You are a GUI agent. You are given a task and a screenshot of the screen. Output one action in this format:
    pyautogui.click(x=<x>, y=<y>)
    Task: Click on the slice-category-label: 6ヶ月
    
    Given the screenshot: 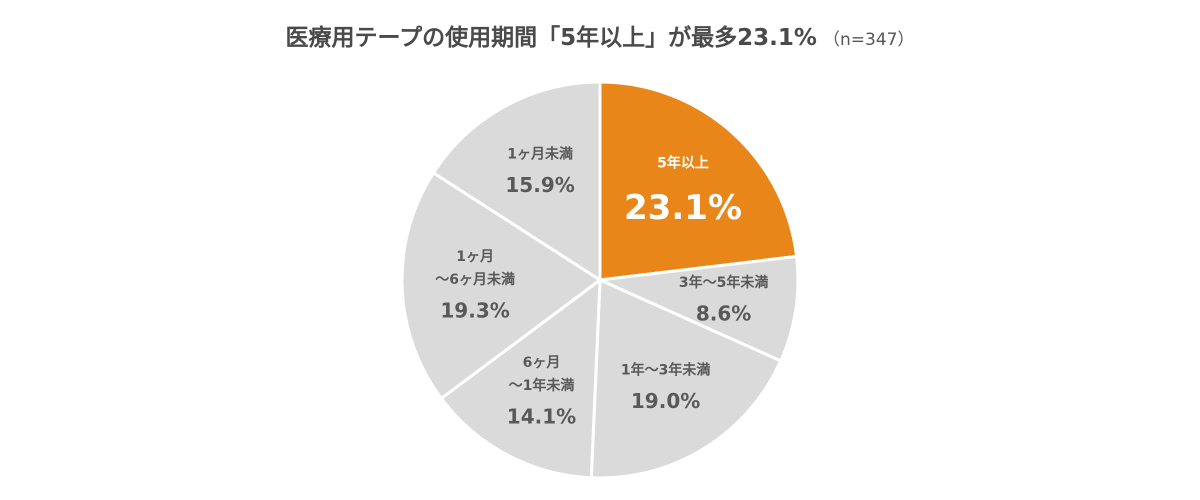 What is the action you would take?
    pyautogui.click(x=542, y=363)
    